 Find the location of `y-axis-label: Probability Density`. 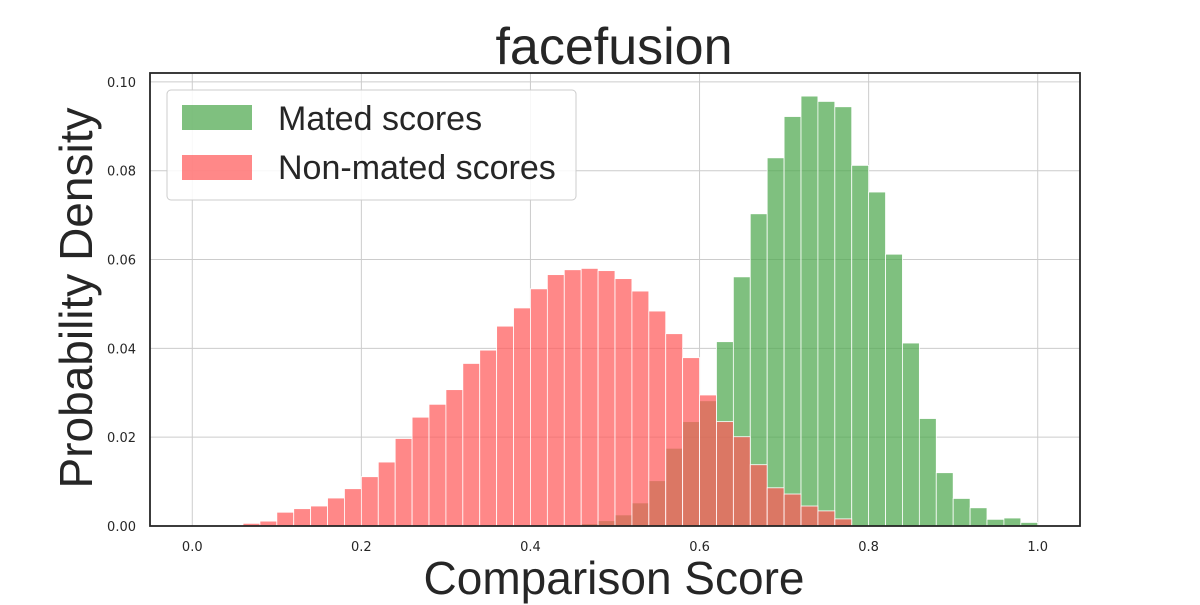

y-axis-label: Probability Density is located at coordinates (76, 298).